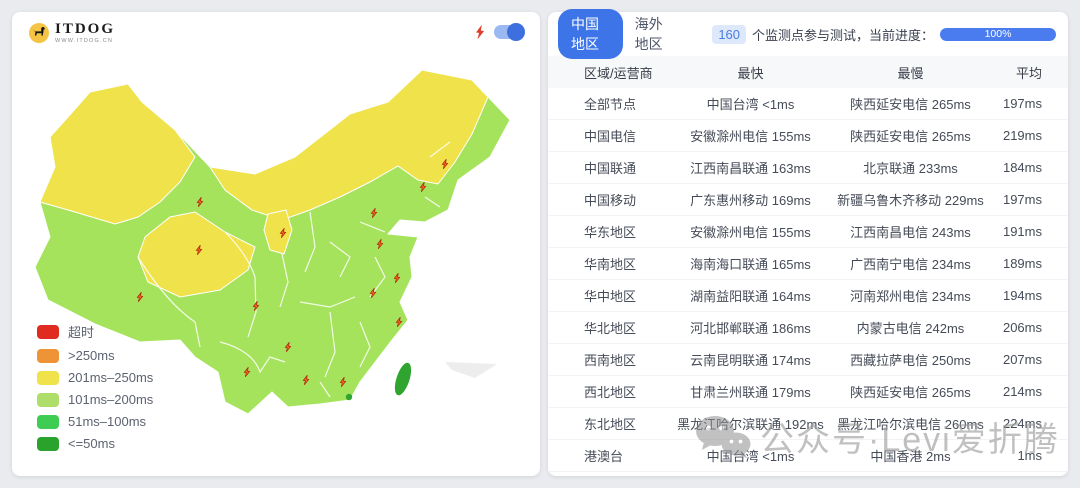 Image resolution: width=1080 pixels, height=488 pixels. What do you see at coordinates (808, 456) in the screenshot?
I see `table-row: 港澳台 中国台湾 <1ms 中国香港 2ms 1ms` at bounding box center [808, 456].